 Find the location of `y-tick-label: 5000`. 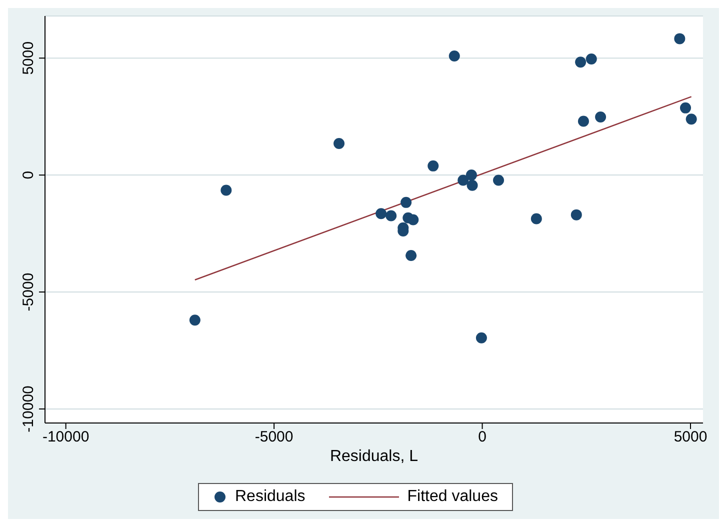

y-tick-label: 5000 is located at coordinates (28, 58).